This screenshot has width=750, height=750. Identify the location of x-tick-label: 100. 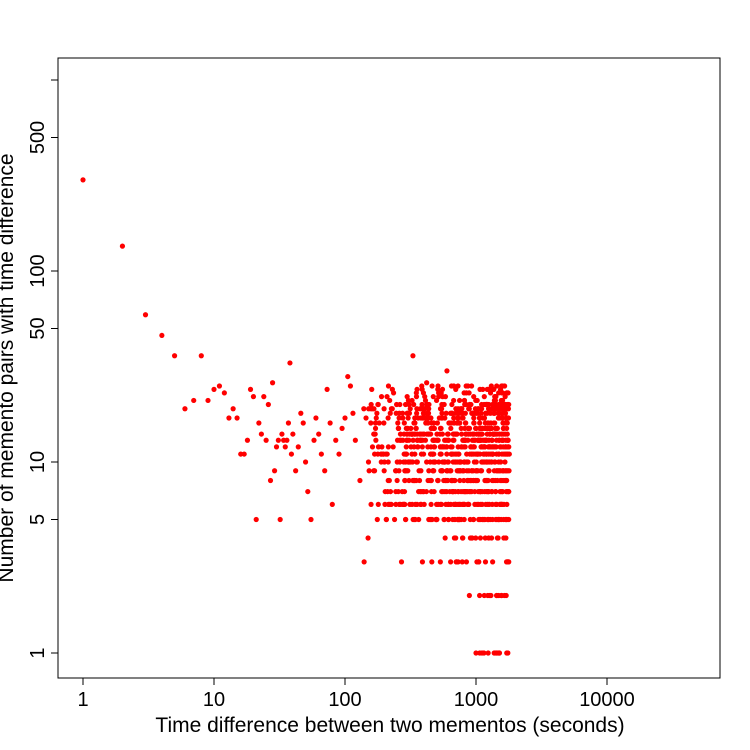
(344, 700).